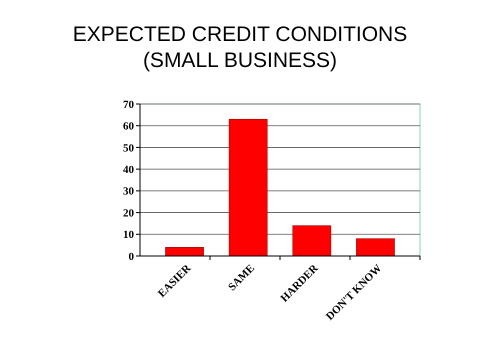 The image size is (480, 360). I want to click on y-tick-label: 0, so click(131, 256).